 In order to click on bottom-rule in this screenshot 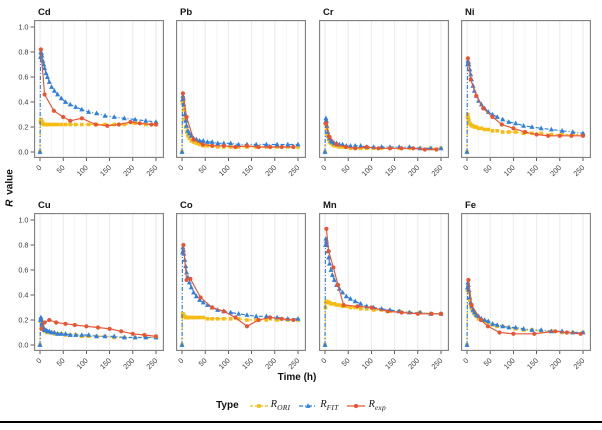, I will do `click(301, 422)`.